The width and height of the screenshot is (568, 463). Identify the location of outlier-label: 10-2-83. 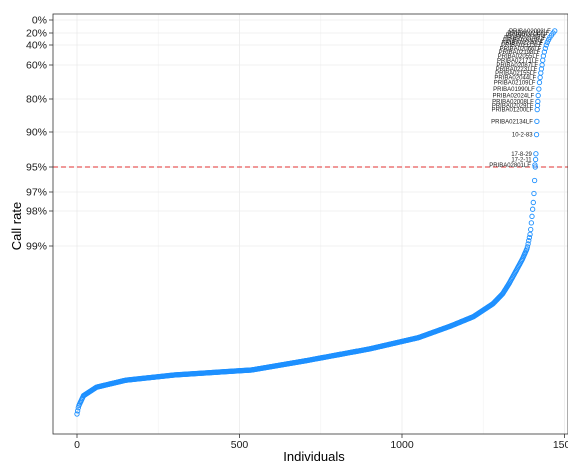
(522, 136).